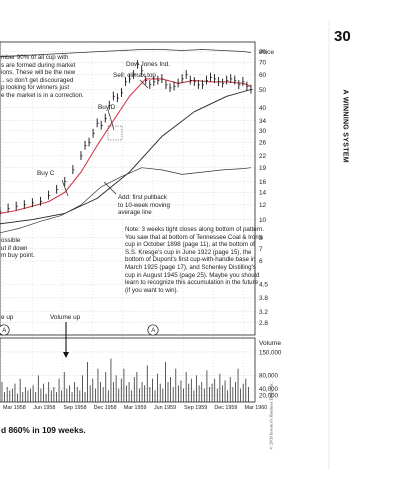  I want to click on price-tick-label: 8, so click(261, 238).